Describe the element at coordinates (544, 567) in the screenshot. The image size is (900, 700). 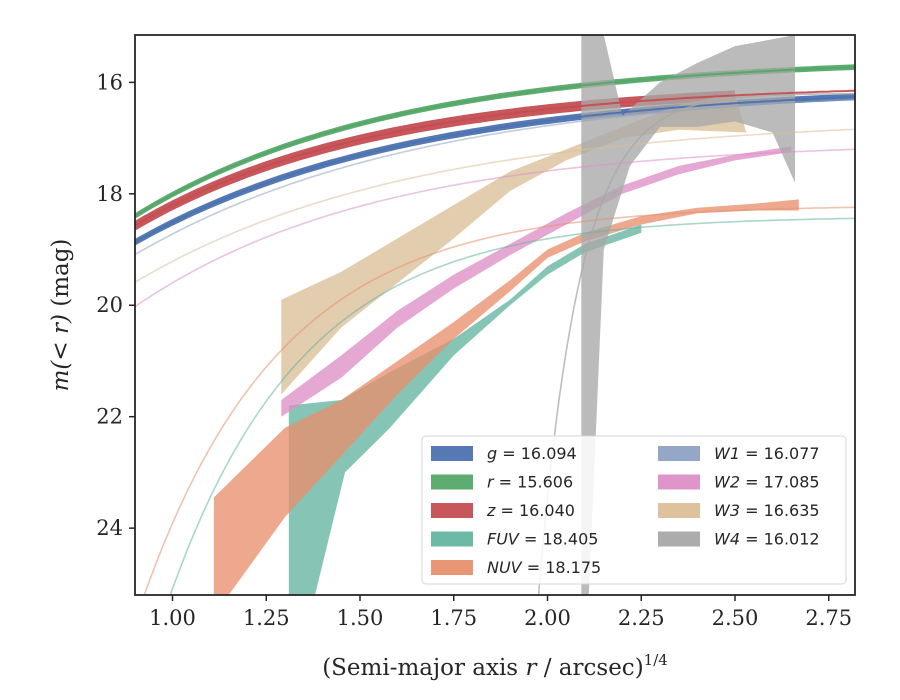
I see `legend-label-nuv: NUV = 18.175` at that location.